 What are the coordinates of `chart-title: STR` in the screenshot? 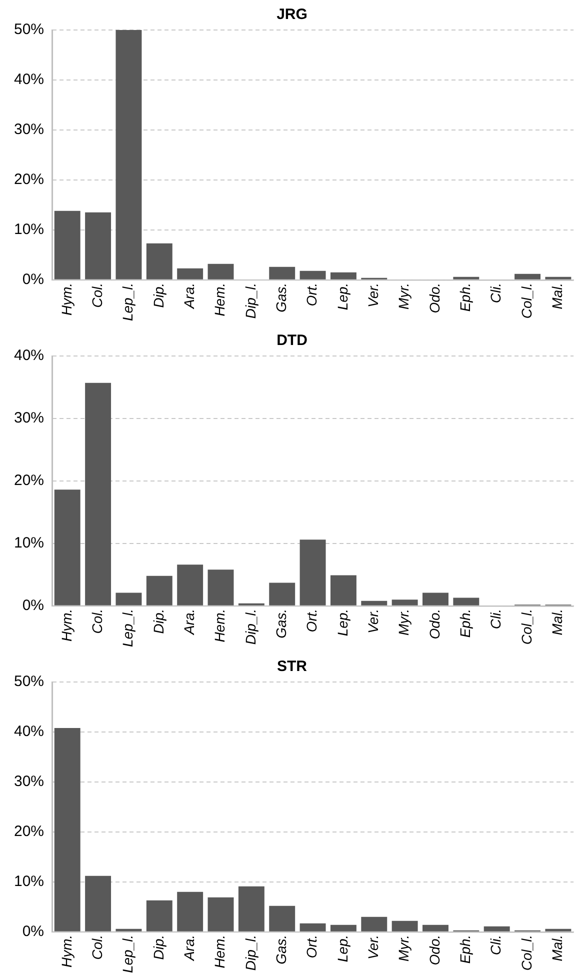 It's located at (292, 667).